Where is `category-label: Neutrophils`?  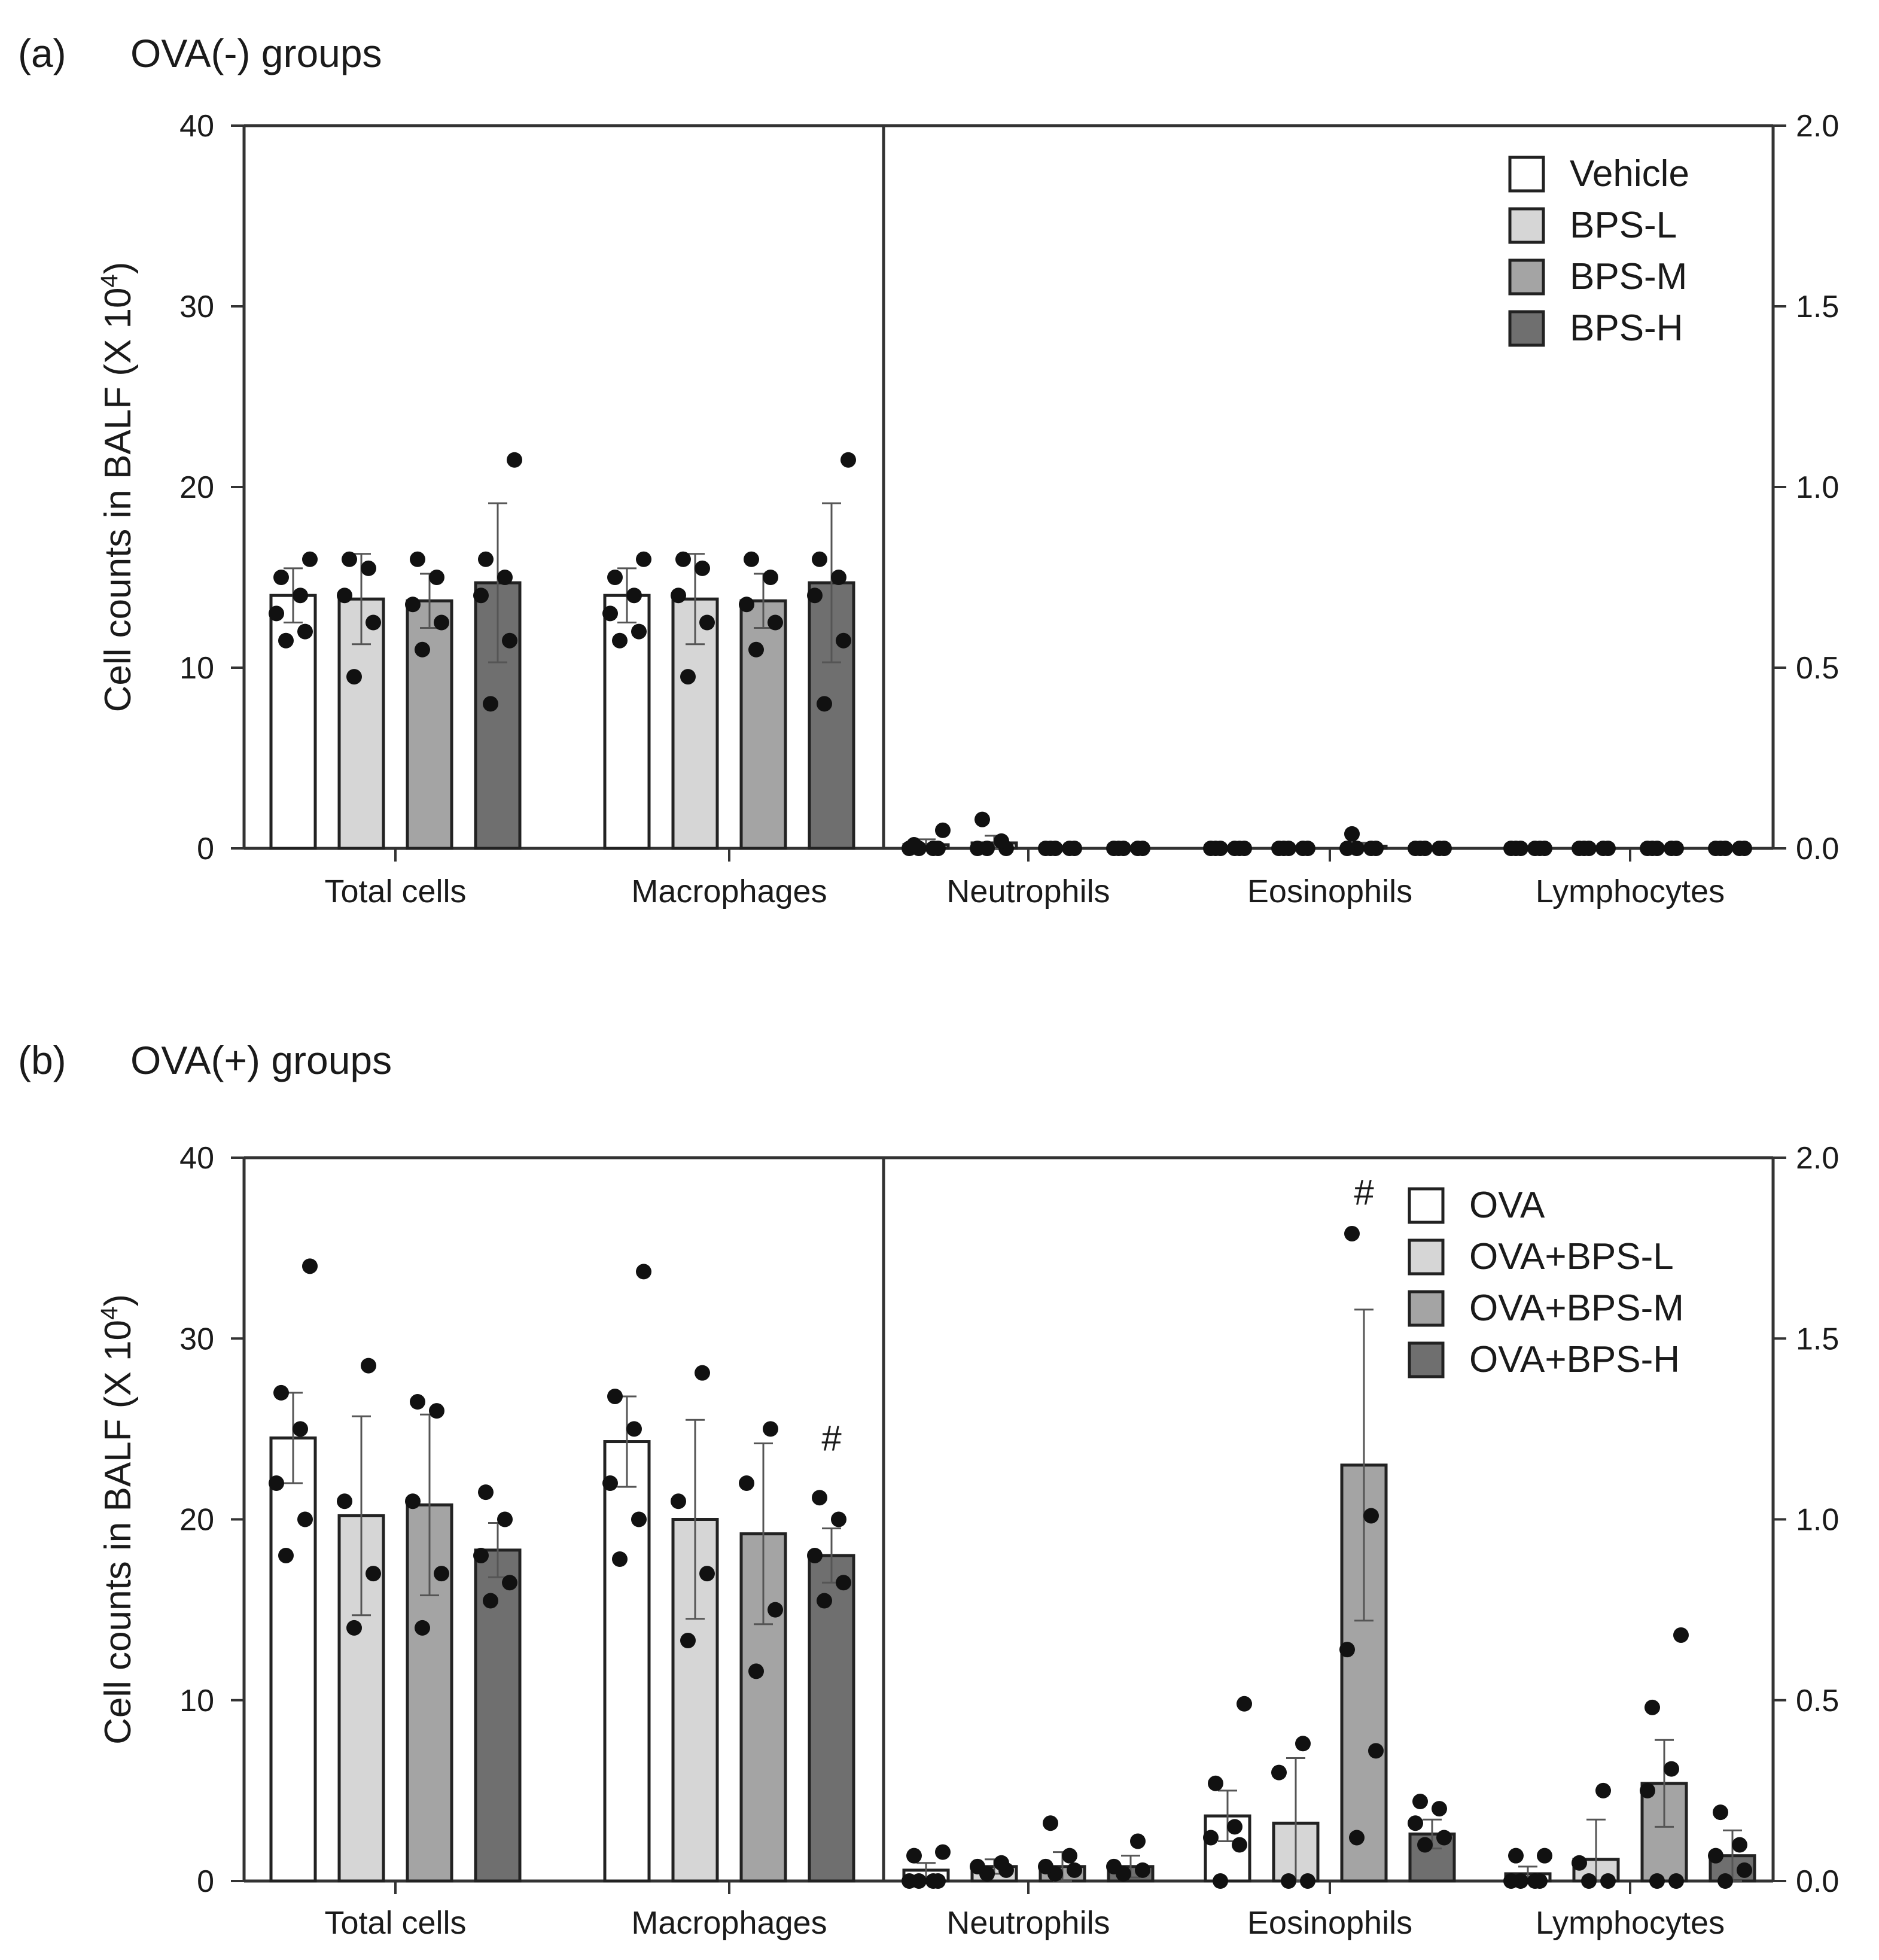 category-label: Neutrophils is located at coordinates (1028, 1923).